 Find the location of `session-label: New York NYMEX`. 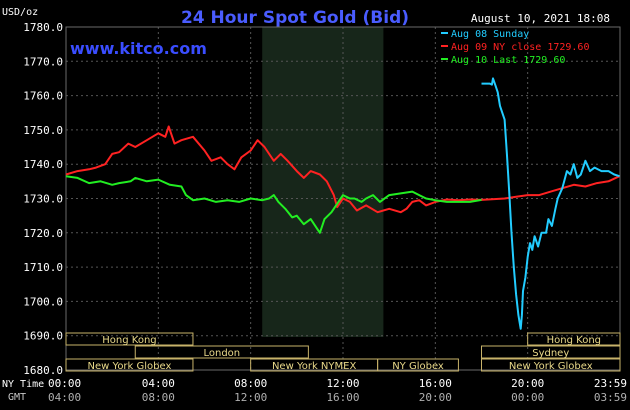

session-label: New York NYMEX is located at coordinates (314, 366).